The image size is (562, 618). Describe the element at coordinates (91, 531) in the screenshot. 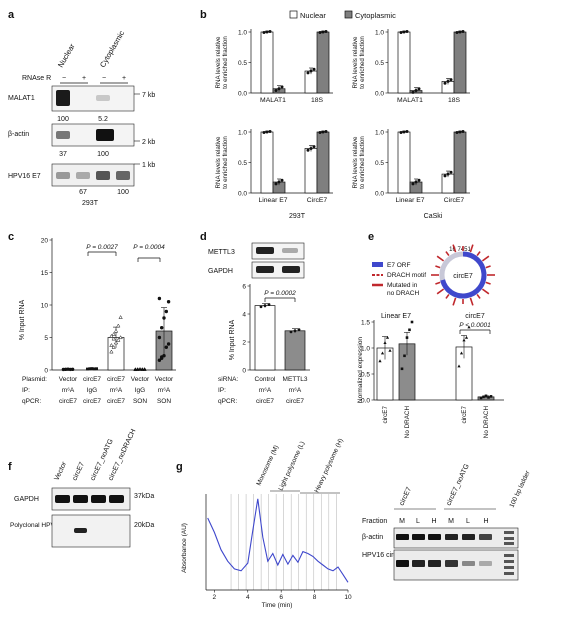

I see `blot-f-e7` at that location.